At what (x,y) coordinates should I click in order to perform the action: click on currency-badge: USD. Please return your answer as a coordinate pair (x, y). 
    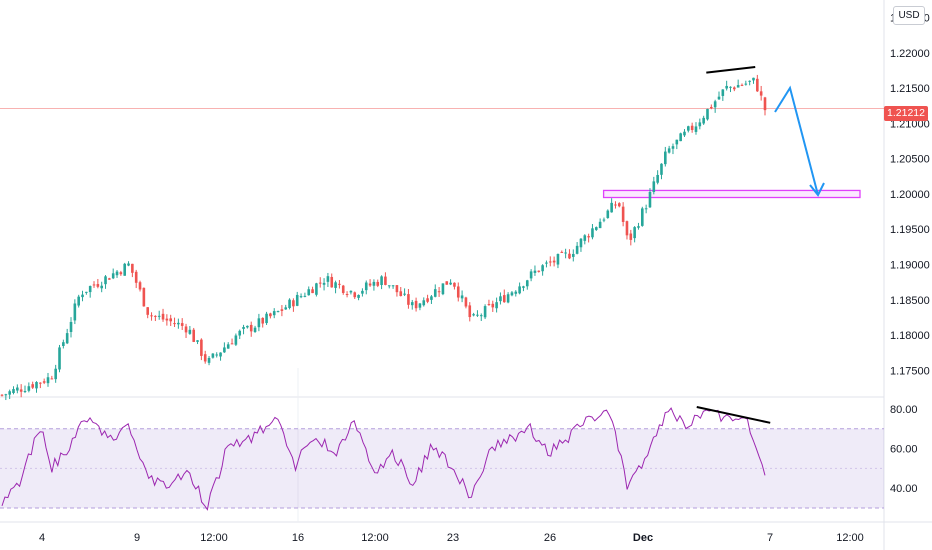
    Looking at the image, I should click on (909, 15).